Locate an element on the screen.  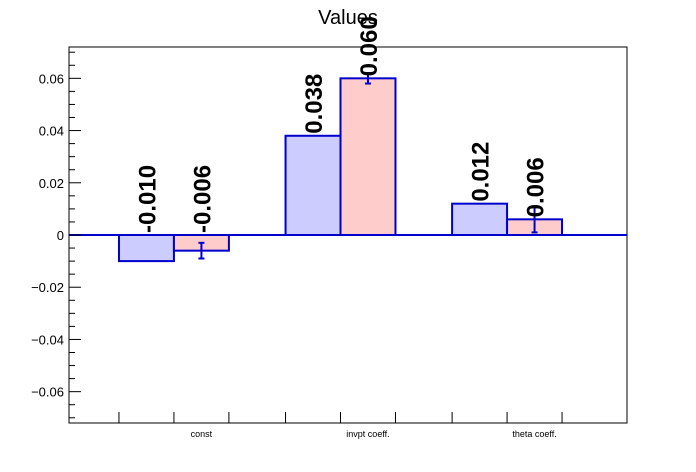
y-tick-label: 0.02 is located at coordinates (51, 183).